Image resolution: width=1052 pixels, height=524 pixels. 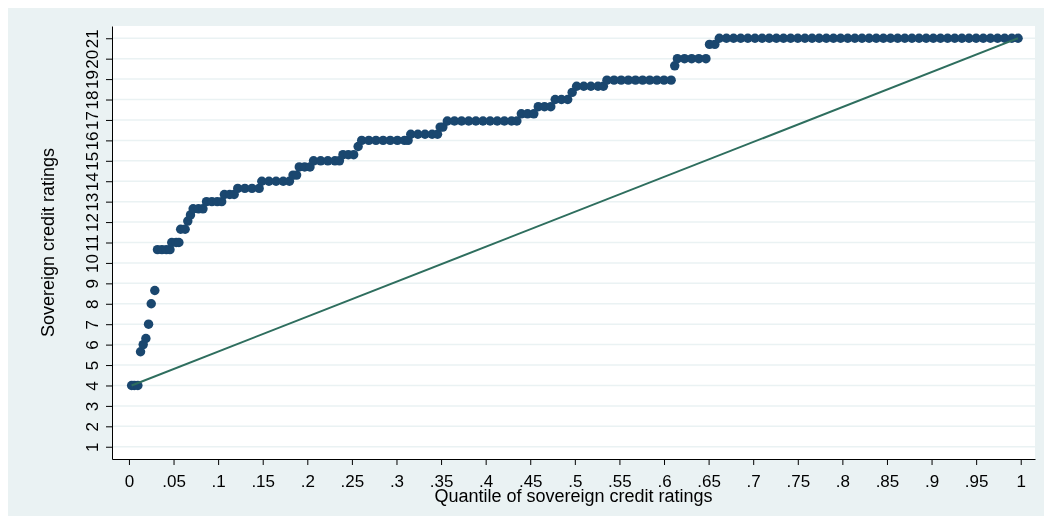 What do you see at coordinates (753, 481) in the screenshot?
I see `x-tick-label: .7` at bounding box center [753, 481].